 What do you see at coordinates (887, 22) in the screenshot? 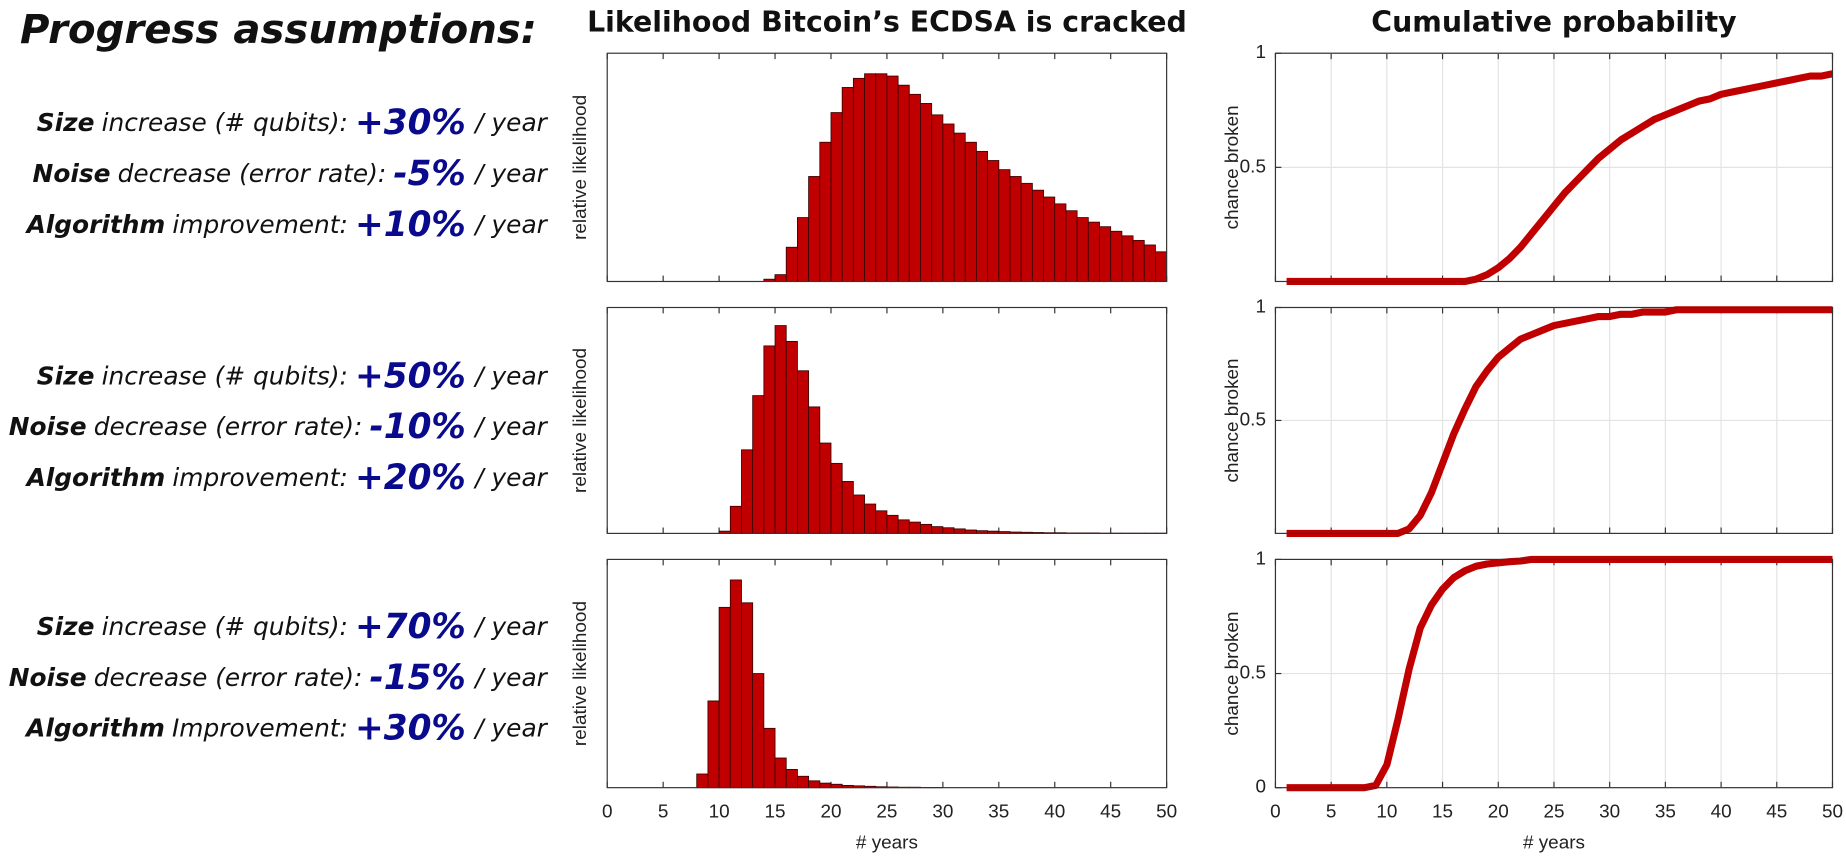
I see `chart-title: Likelihood Bitcoin’s ECDSA is cracked` at bounding box center [887, 22].